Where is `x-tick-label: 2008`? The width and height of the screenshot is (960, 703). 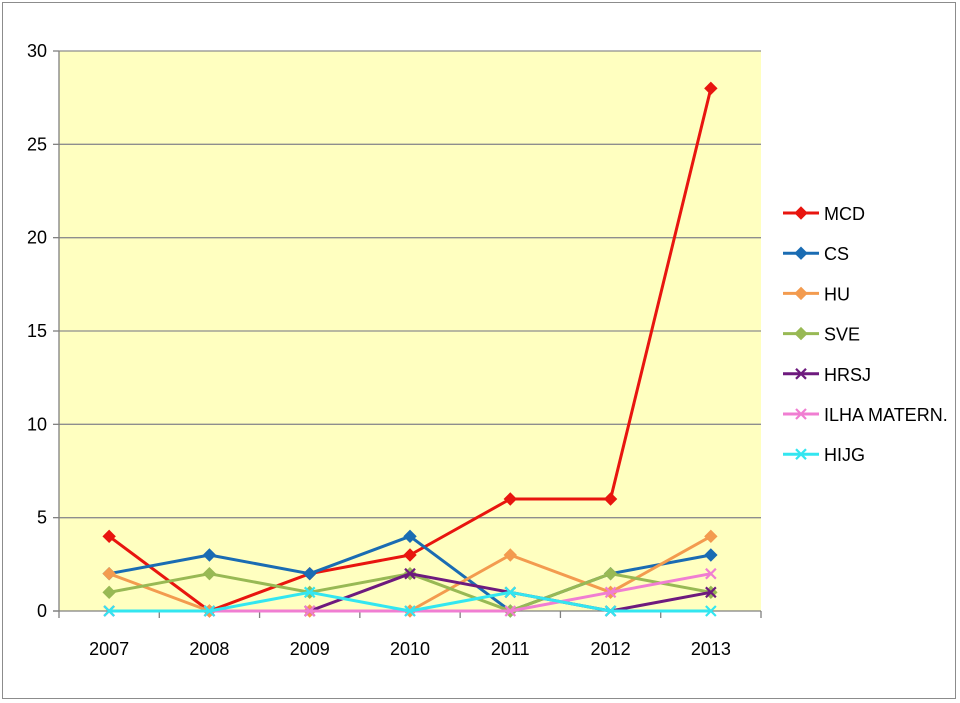
x-tick-label: 2008 is located at coordinates (209, 649).